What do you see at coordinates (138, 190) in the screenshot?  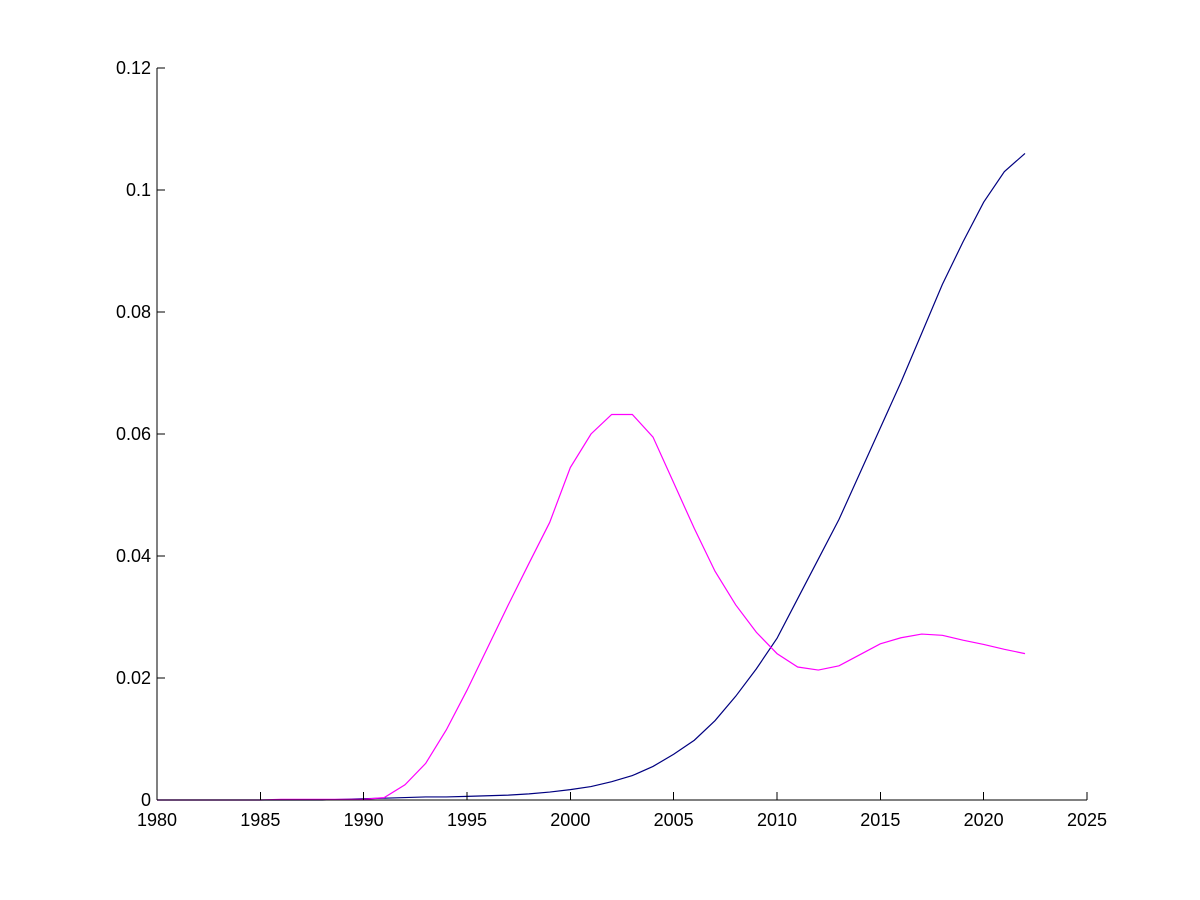 I see `y-tick-label: 0.1` at bounding box center [138, 190].